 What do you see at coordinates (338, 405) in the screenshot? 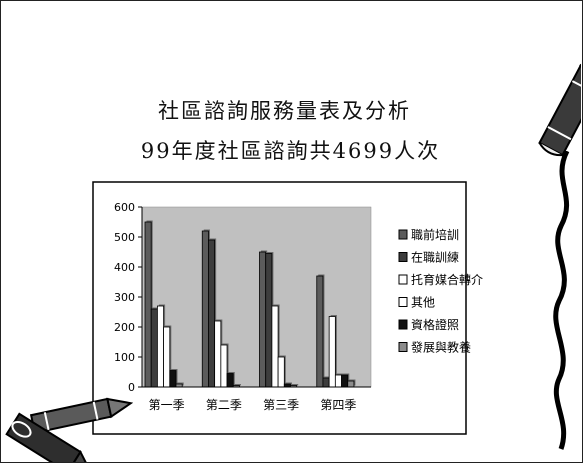
I see `x-category-label: 第四季` at bounding box center [338, 405].